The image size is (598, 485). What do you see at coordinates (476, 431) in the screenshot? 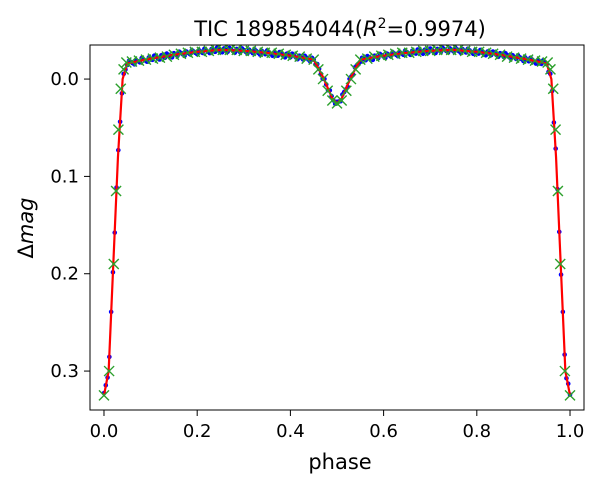
I see `x-tick-label: 0.8` at bounding box center [476, 431].